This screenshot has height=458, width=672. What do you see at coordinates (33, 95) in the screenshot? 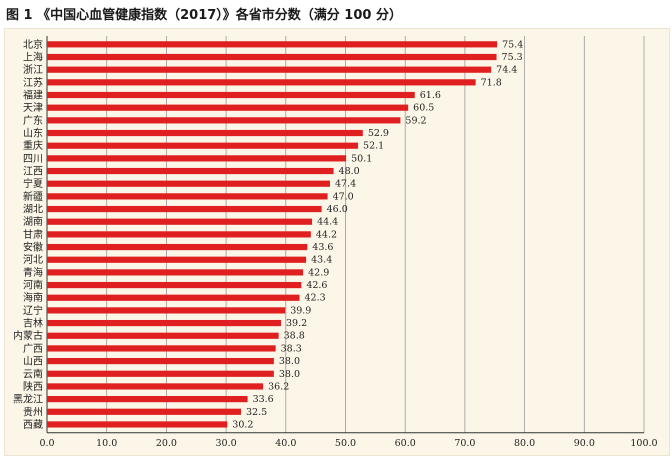
I see `category-label: 福建` at bounding box center [33, 95].